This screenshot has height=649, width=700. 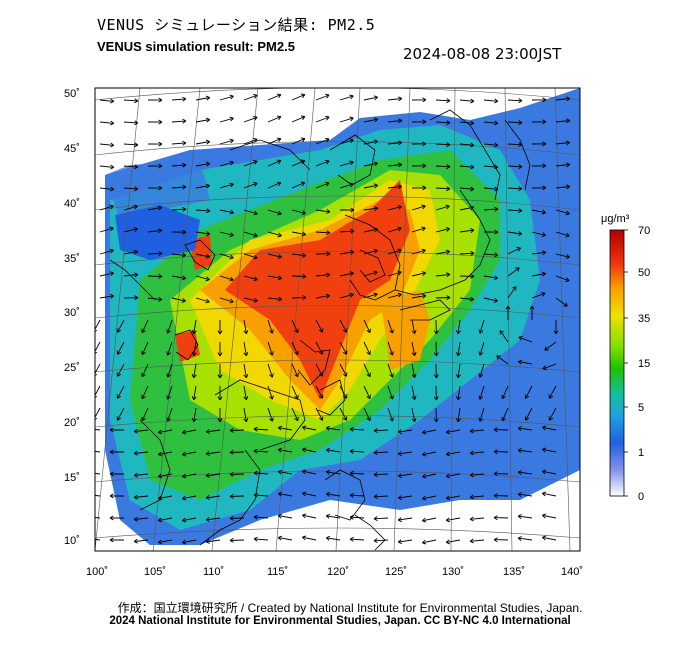 What do you see at coordinates (453, 572) in the screenshot?
I see `lon-tick-label: 130˚` at bounding box center [453, 572].